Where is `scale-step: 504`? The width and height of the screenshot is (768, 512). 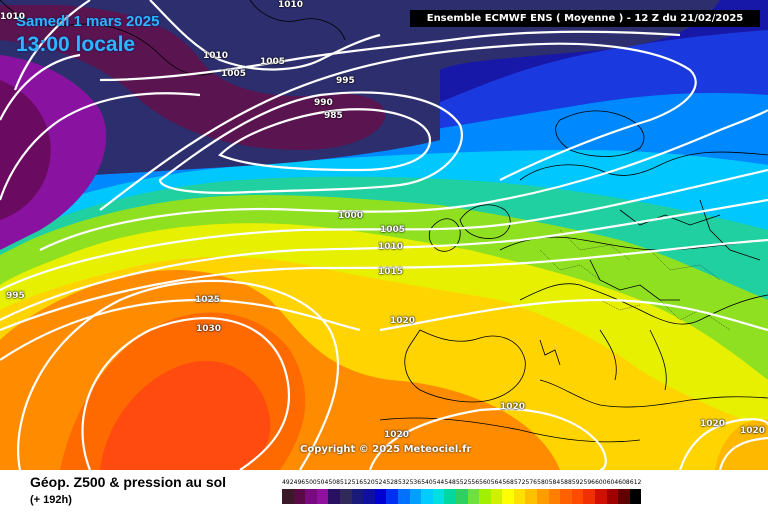 scale-step: 504 is located at coordinates (322, 492).